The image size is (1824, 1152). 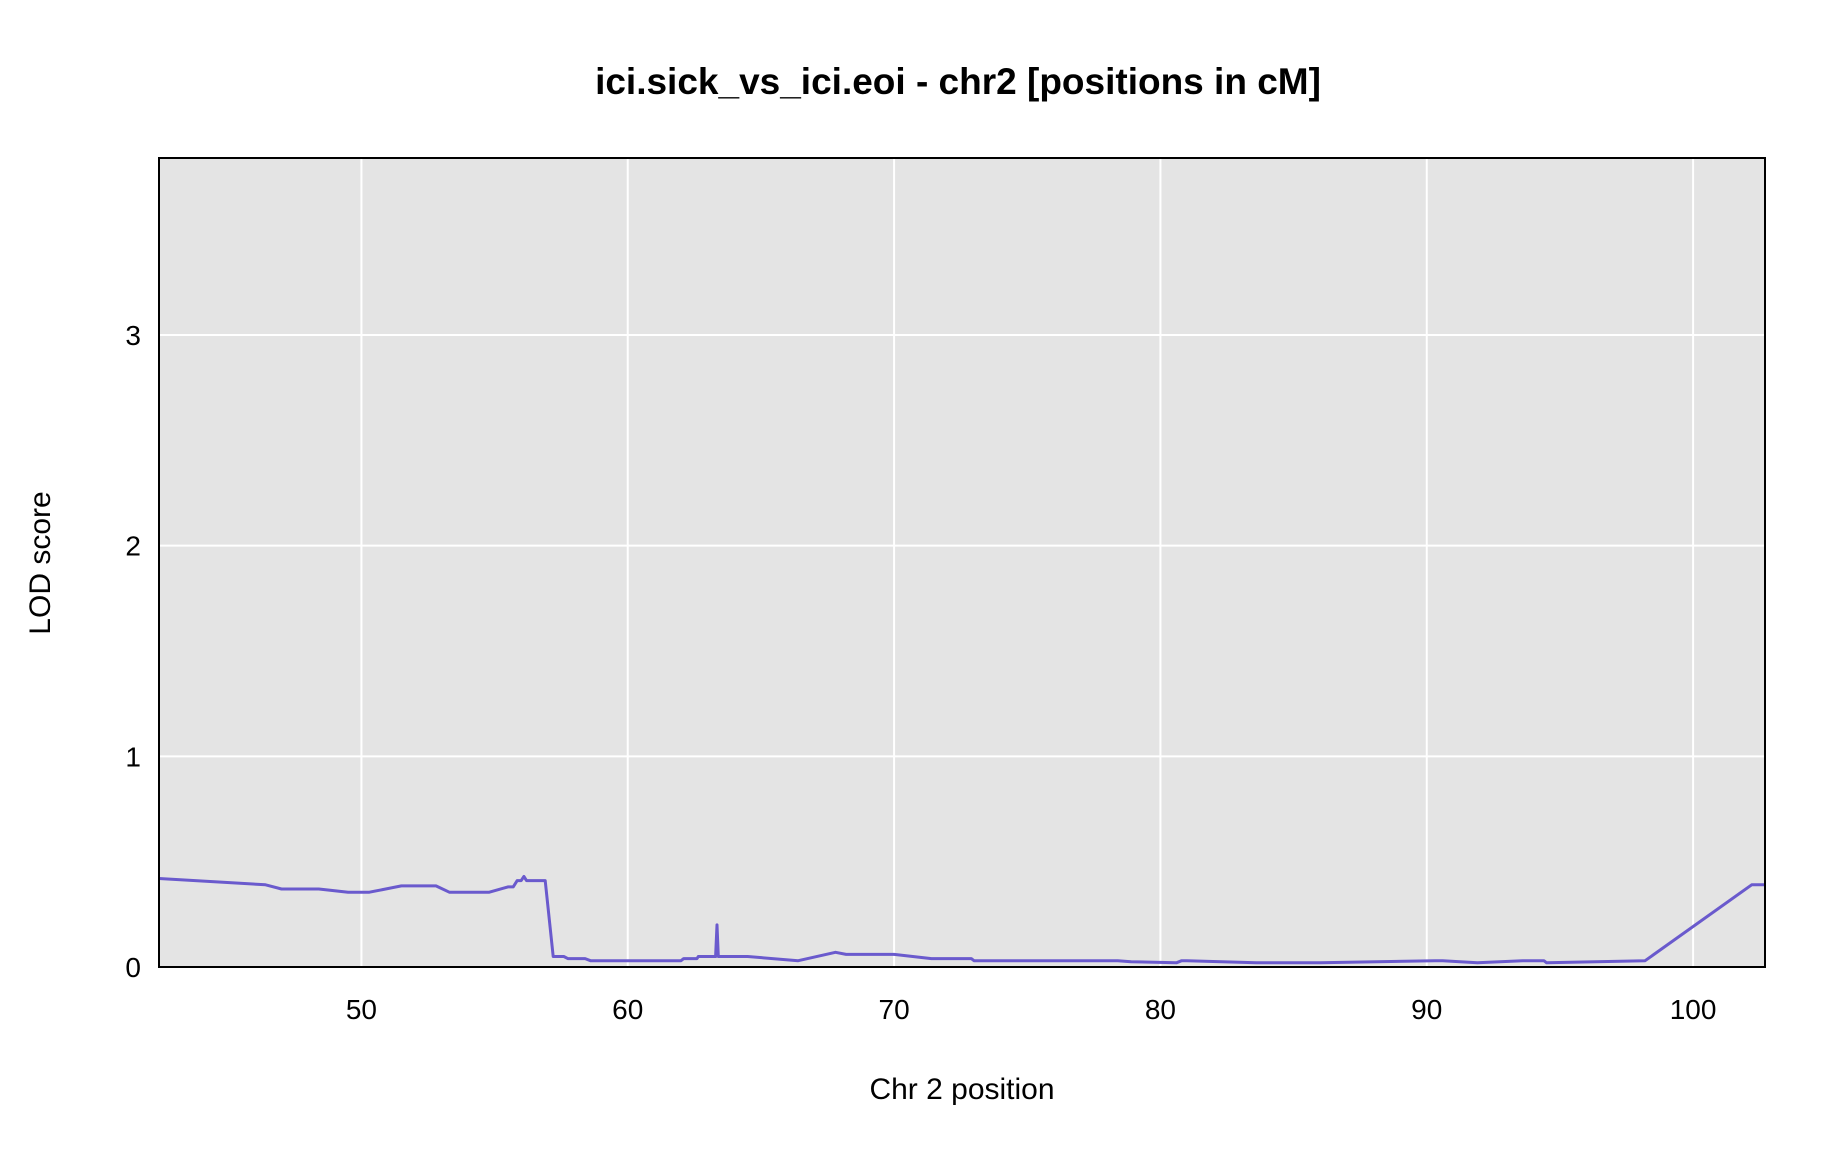 I want to click on y-tick-labels: 0 1 2 3, so click(x=133, y=651).